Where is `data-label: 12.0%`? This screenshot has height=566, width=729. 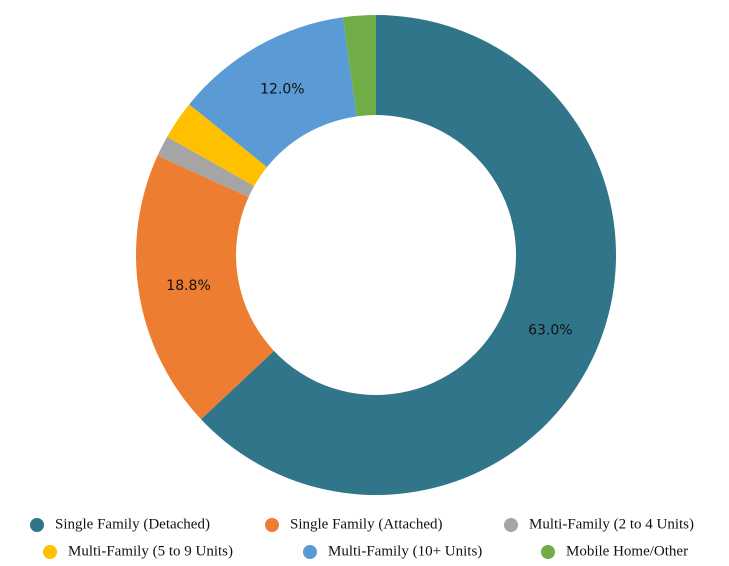
data-label: 12.0% is located at coordinates (282, 90).